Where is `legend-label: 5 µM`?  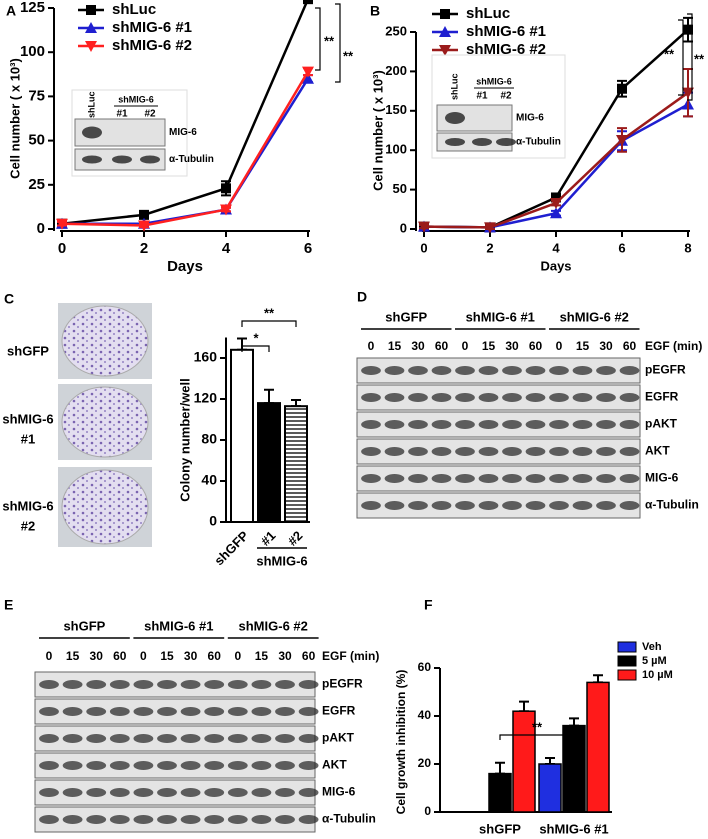 legend-label: 5 µM is located at coordinates (654, 661).